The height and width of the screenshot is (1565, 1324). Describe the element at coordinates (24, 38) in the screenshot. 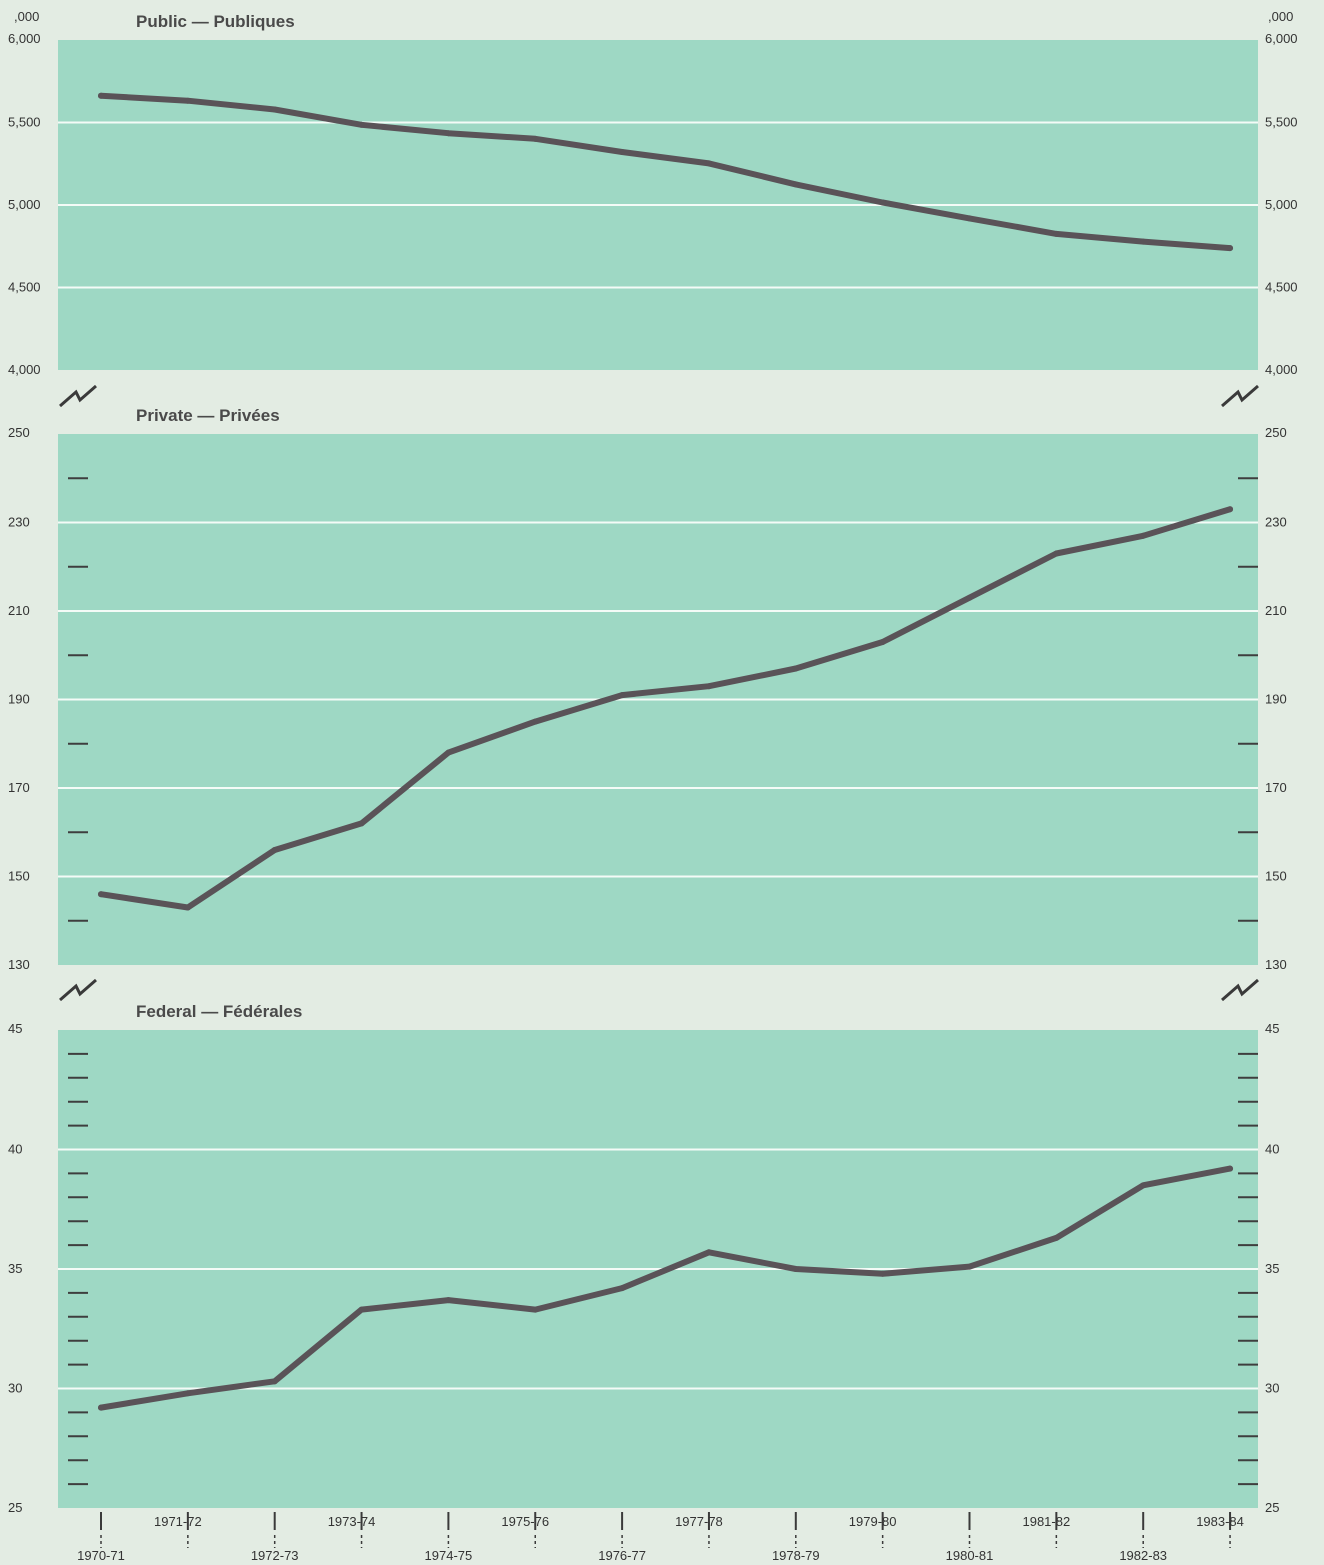

I see `y-tick-label-left: 6,000` at that location.